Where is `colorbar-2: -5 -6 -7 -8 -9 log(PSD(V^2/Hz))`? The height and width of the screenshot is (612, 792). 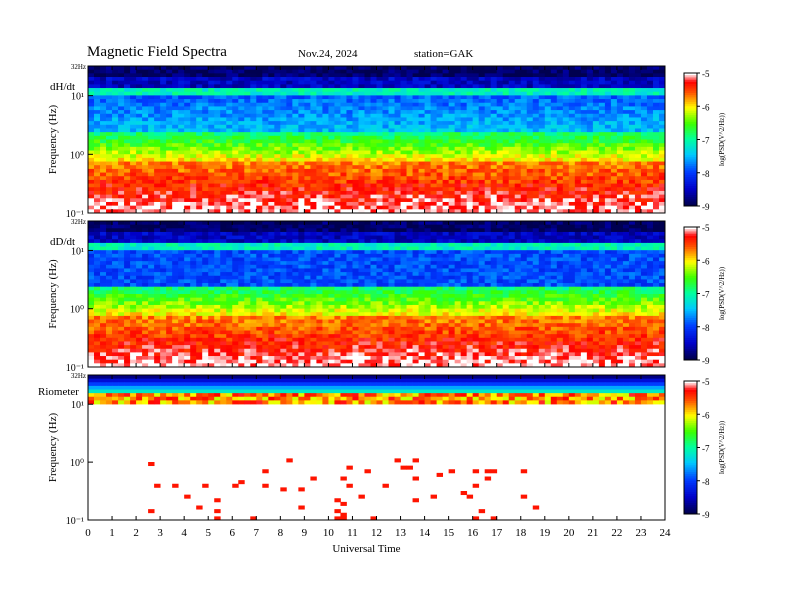 colorbar-2: -5 -6 -7 -8 -9 log(PSD(V^2/Hz)) is located at coordinates (704, 294).